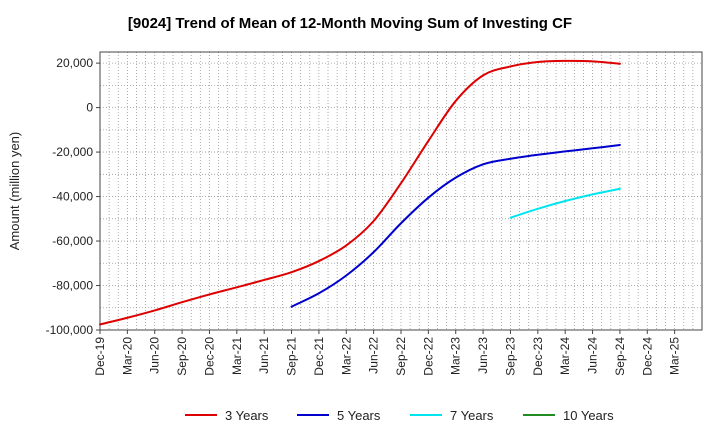  I want to click on y-axis-title: Amount (million yen), so click(14, 191).